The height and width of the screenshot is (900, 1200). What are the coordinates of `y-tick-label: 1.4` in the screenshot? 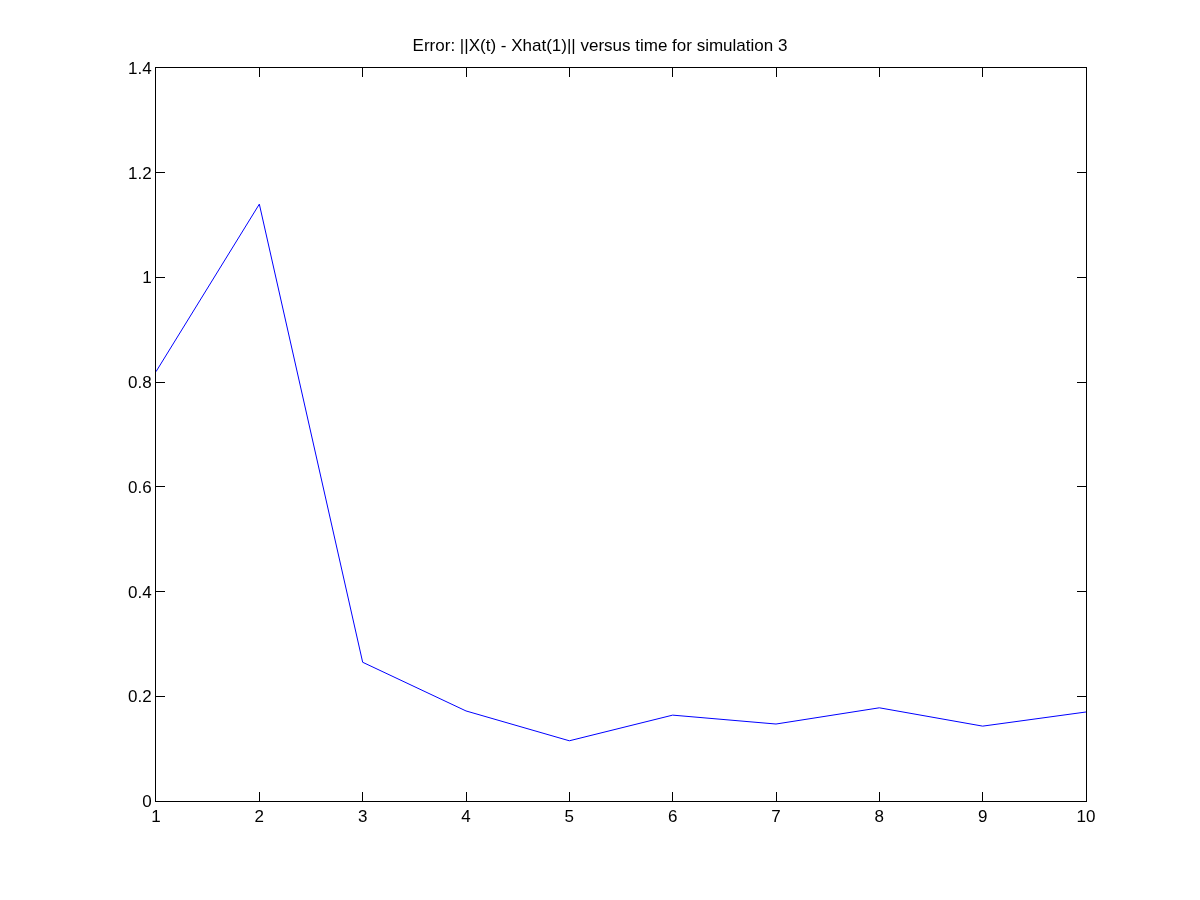 It's located at (139, 68).